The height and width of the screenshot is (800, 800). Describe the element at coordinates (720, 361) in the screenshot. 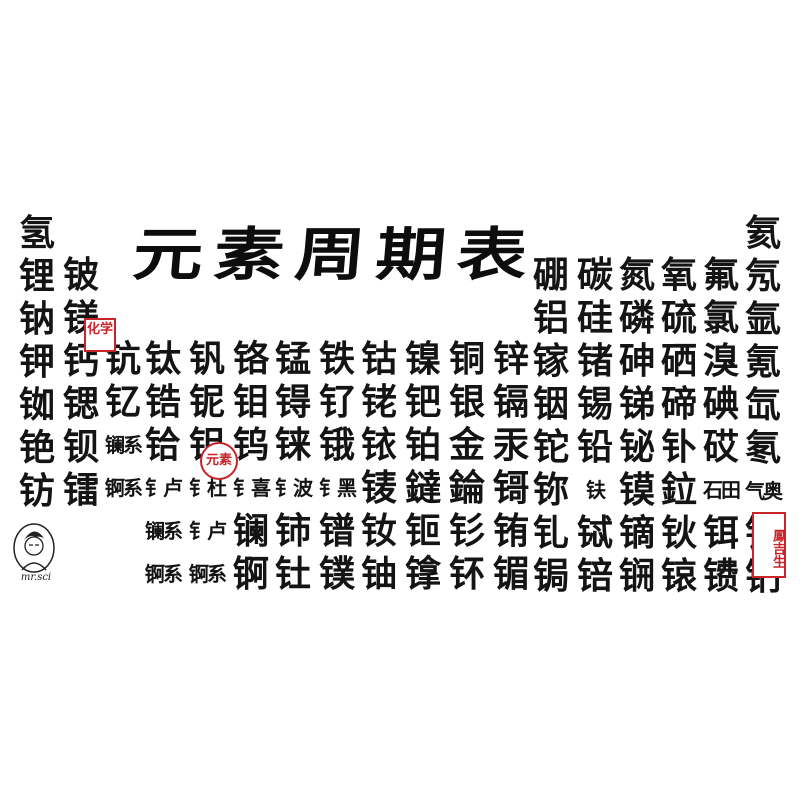

I see `element-name: 溴` at that location.